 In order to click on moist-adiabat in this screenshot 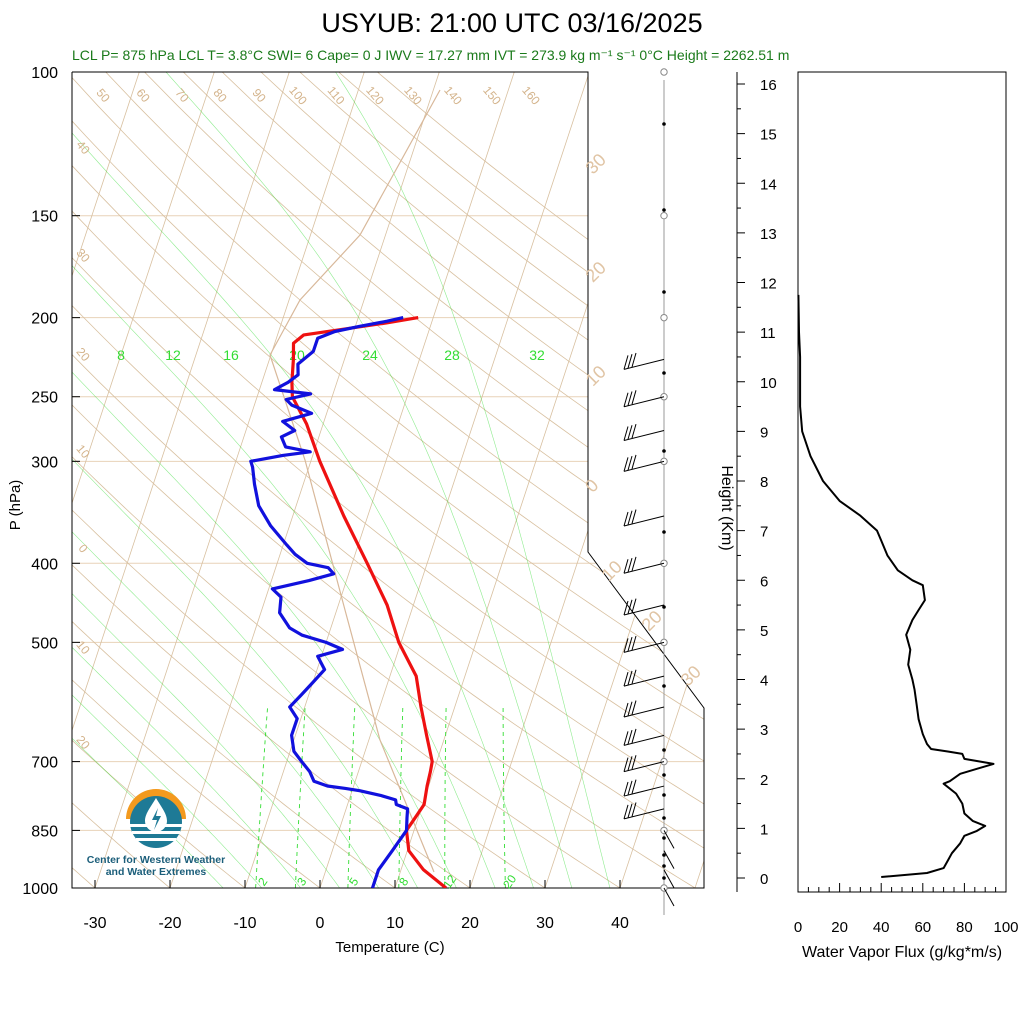, I will do `click(156, 480)`.